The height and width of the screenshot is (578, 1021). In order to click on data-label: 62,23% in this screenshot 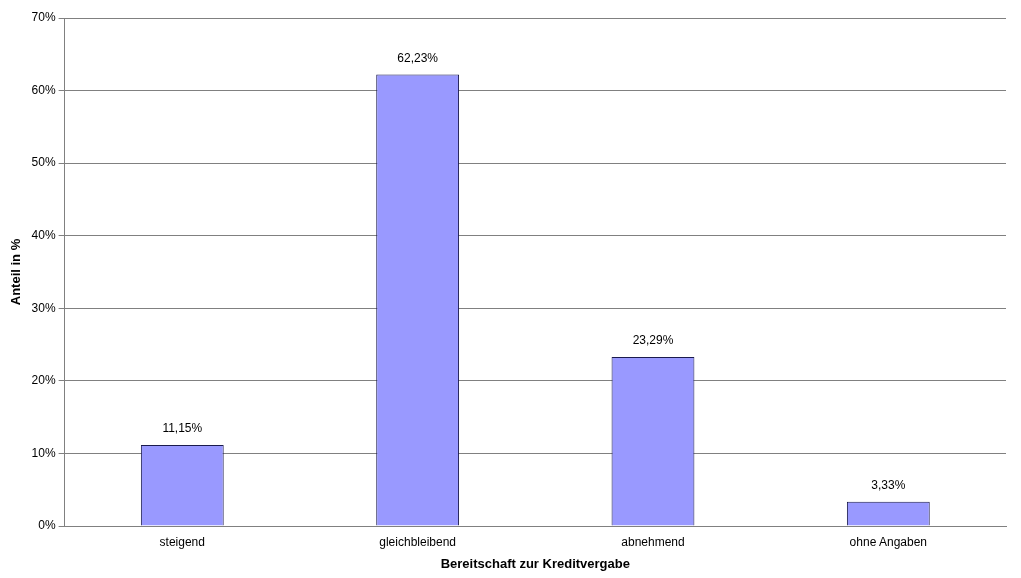, I will do `click(418, 57)`.